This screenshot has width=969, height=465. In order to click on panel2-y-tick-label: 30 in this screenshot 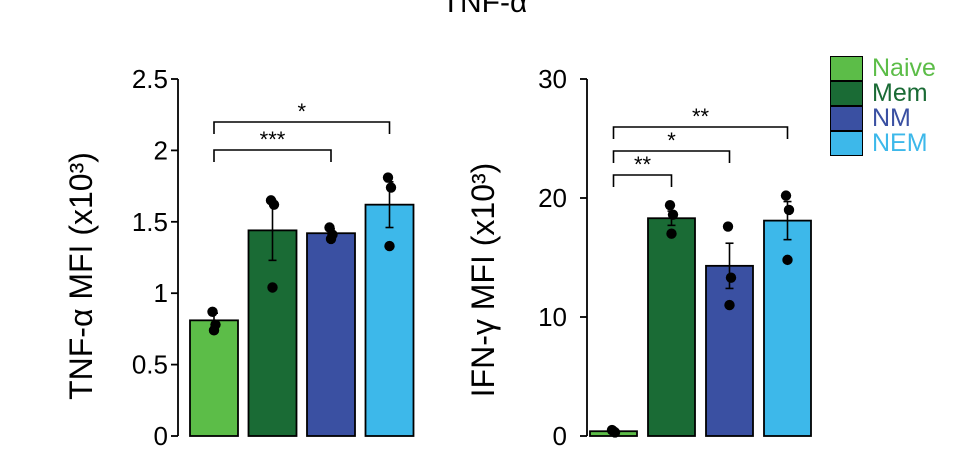, I will do `click(552, 79)`.